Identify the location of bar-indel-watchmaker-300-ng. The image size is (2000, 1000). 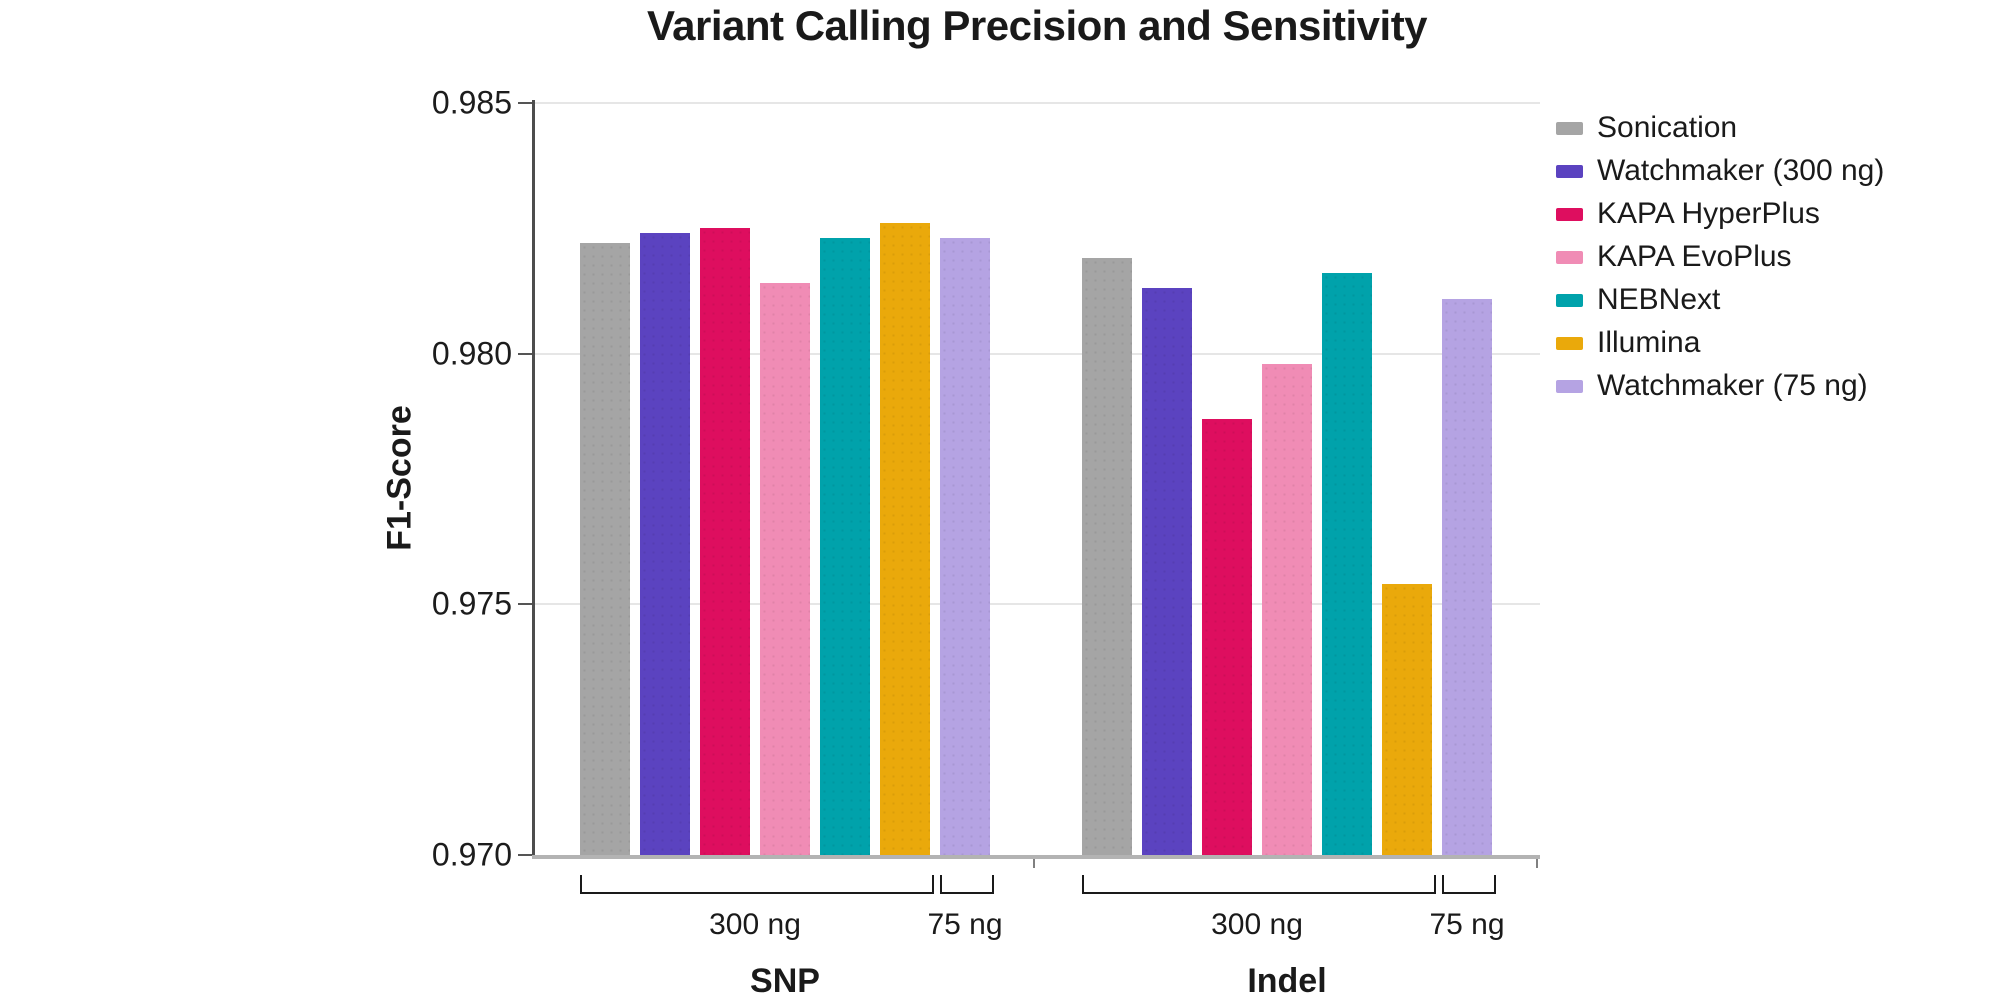
(1167, 571).